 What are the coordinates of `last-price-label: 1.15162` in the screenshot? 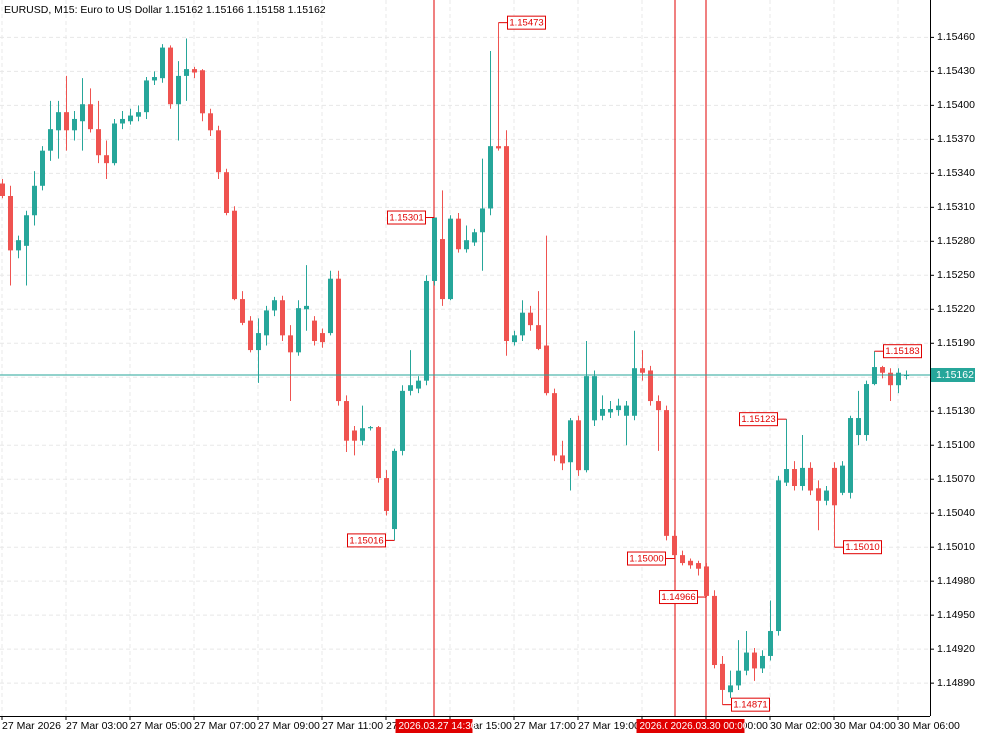 It's located at (955, 375).